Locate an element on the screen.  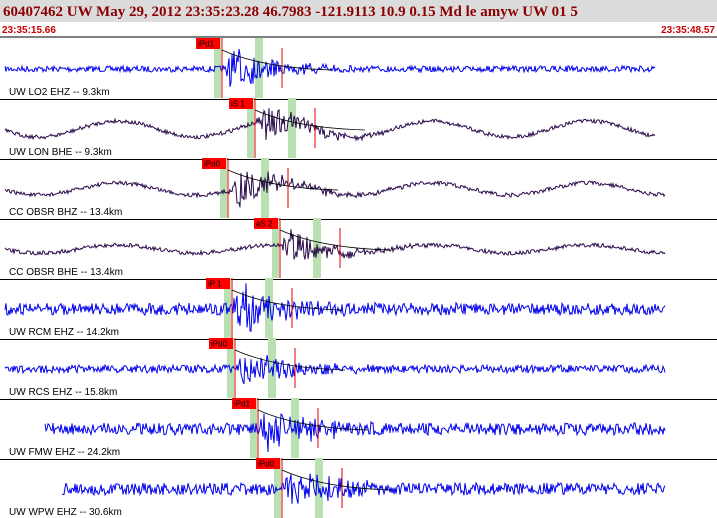
trace-label: UW RCM EHZ -- 14.2km is located at coordinates (64, 332).